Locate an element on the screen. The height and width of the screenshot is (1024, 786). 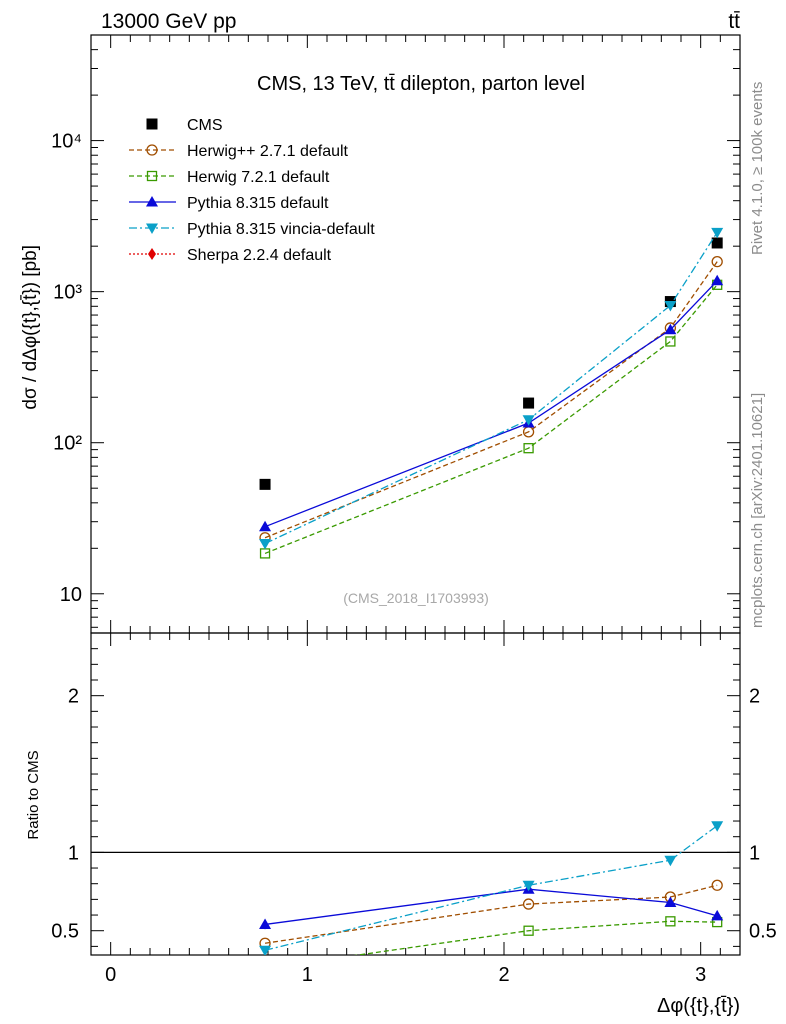
ratio-y-axis-label: Ratio to CMS is located at coordinates (33, 794).